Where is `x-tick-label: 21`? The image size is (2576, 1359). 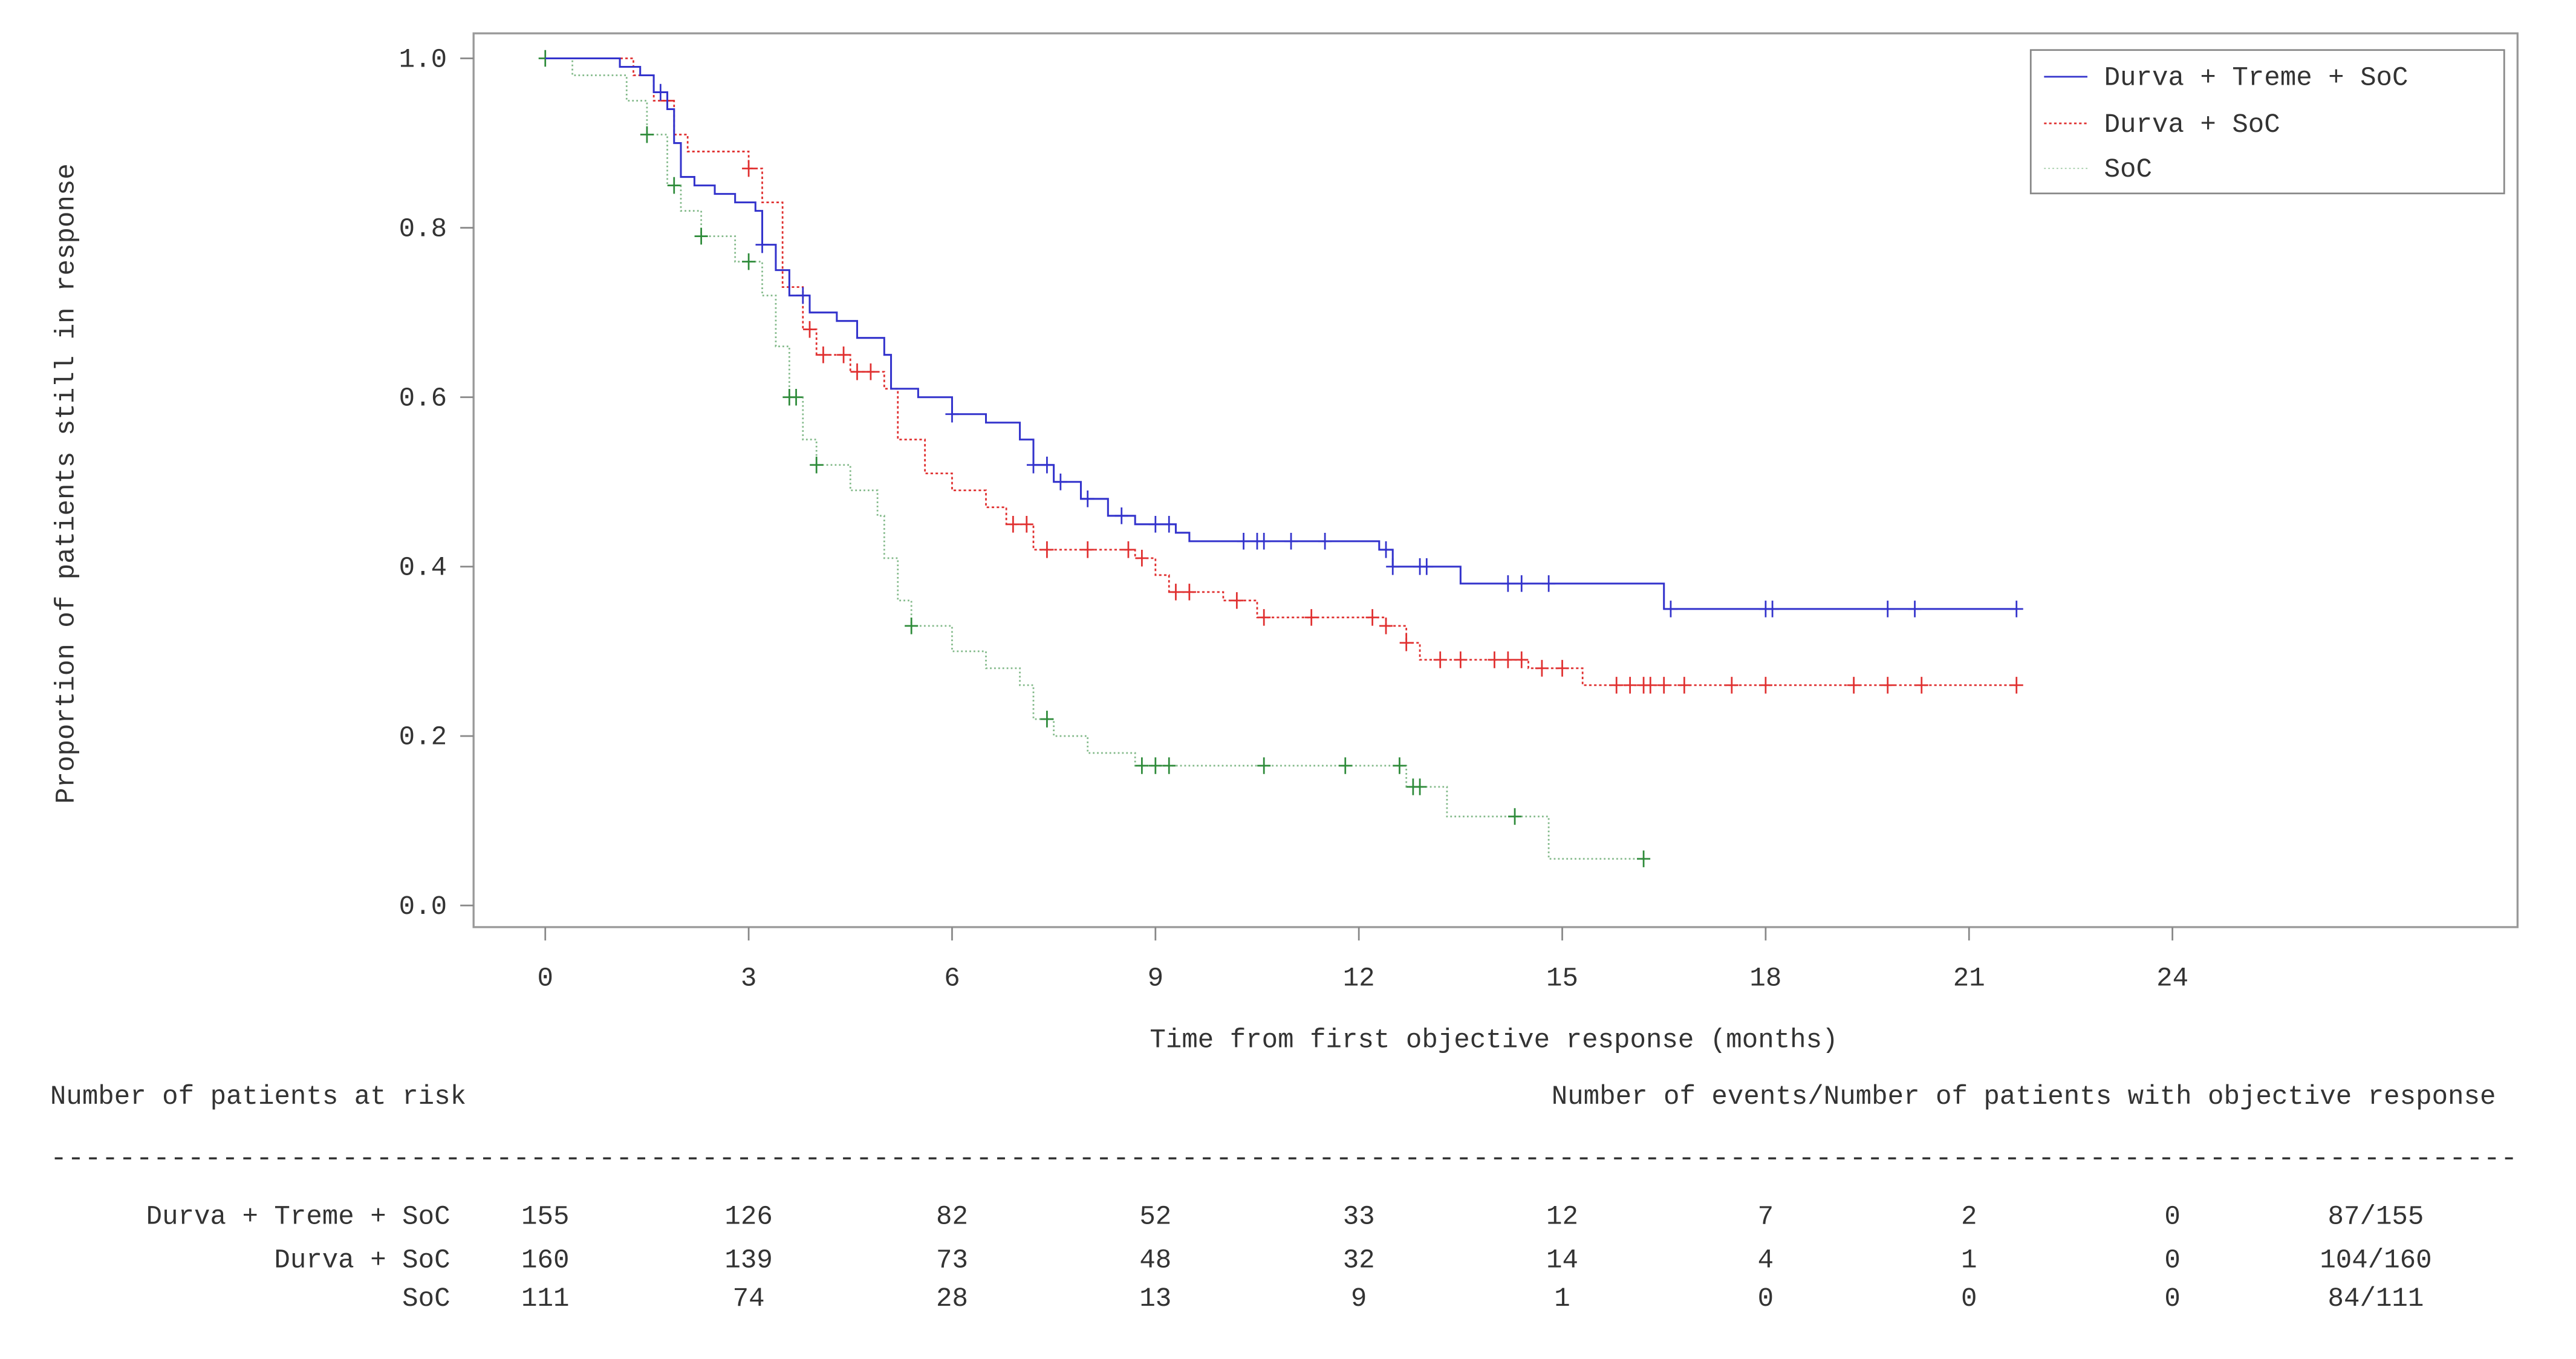
x-tick-label: 21 is located at coordinates (1969, 978).